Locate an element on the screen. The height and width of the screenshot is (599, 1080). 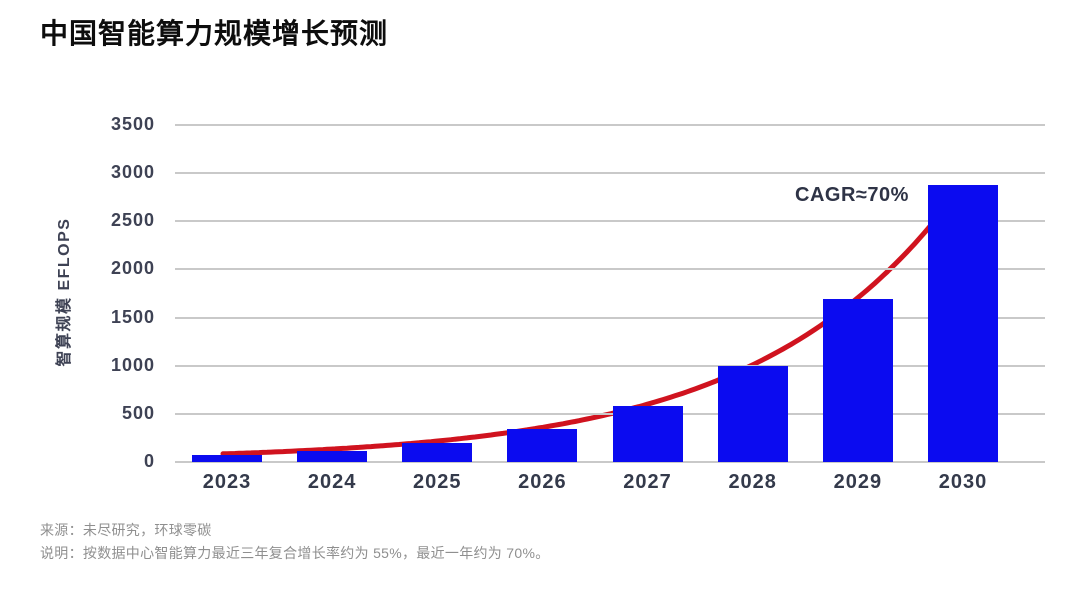
y-tick-label-3500: 3500 is located at coordinates (132, 124).